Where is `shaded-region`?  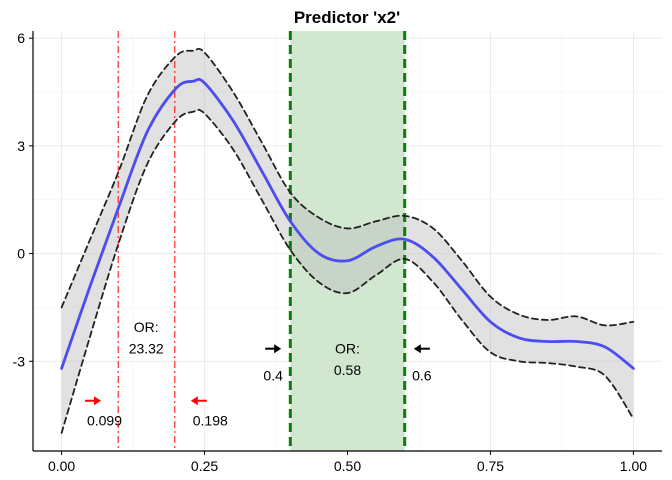 shaded-region is located at coordinates (347, 241).